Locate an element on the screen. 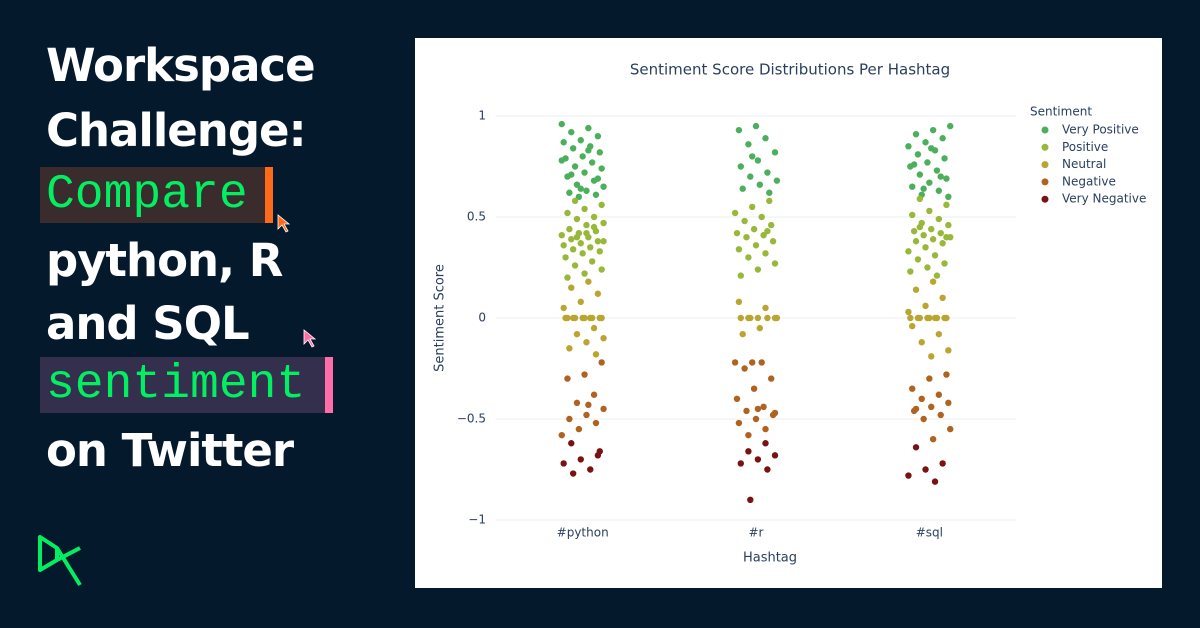 This screenshot has height=628, width=1200. y-tick-label: −0.5 is located at coordinates (471, 419).